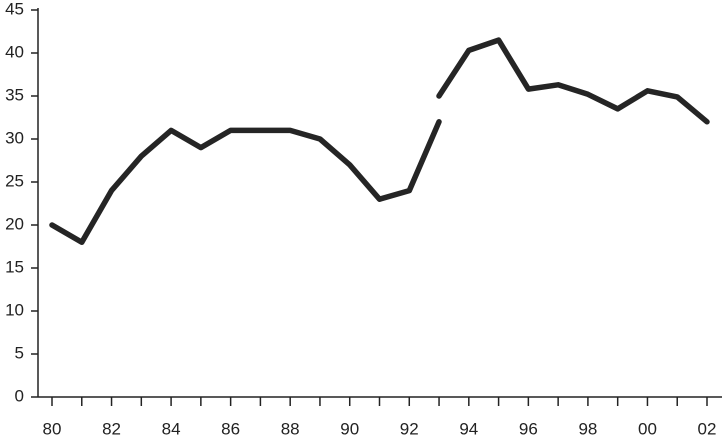  I want to click on y-tick-label: 5, so click(19, 352).